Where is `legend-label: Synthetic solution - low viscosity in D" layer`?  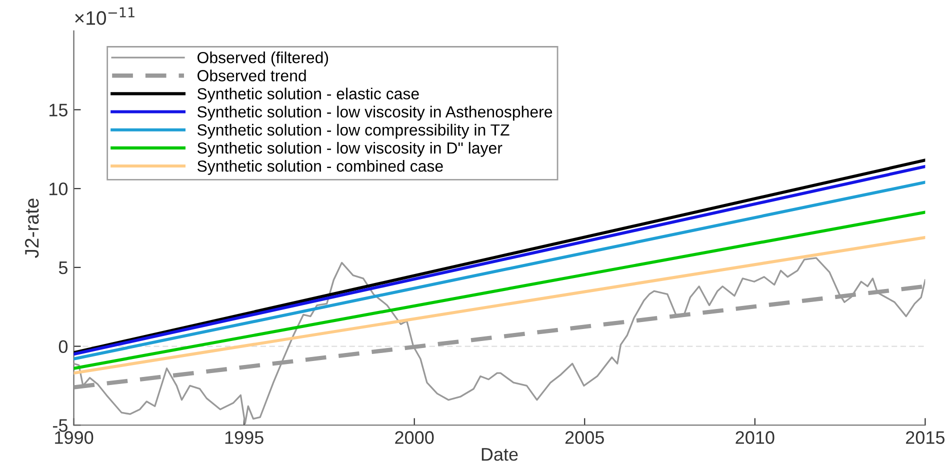
legend-label: Synthetic solution - low viscosity in D" layer is located at coordinates (349, 149).